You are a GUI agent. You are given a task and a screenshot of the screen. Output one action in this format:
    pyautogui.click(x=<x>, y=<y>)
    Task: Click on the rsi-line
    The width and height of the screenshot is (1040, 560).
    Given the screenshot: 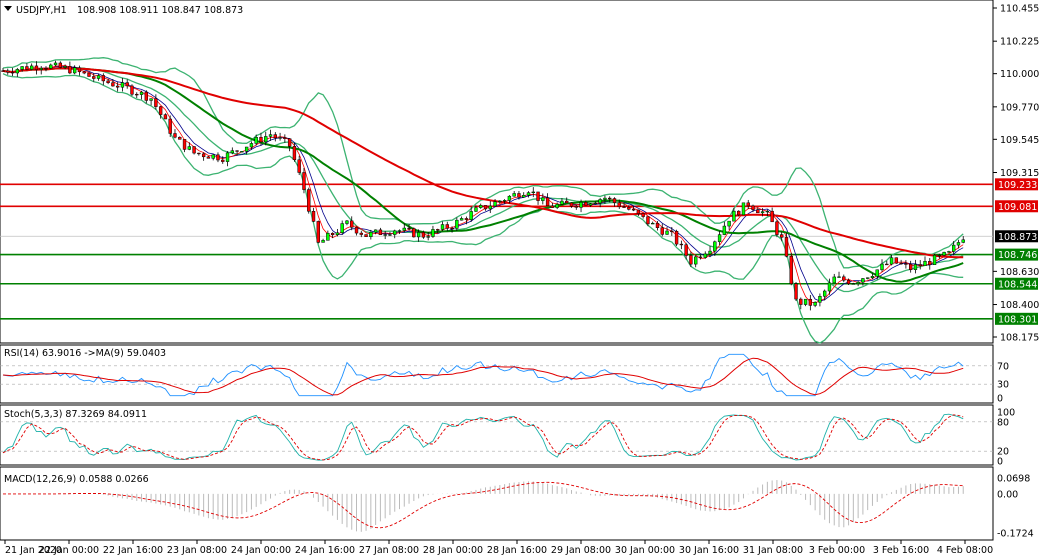 What is the action you would take?
    pyautogui.click(x=483, y=375)
    